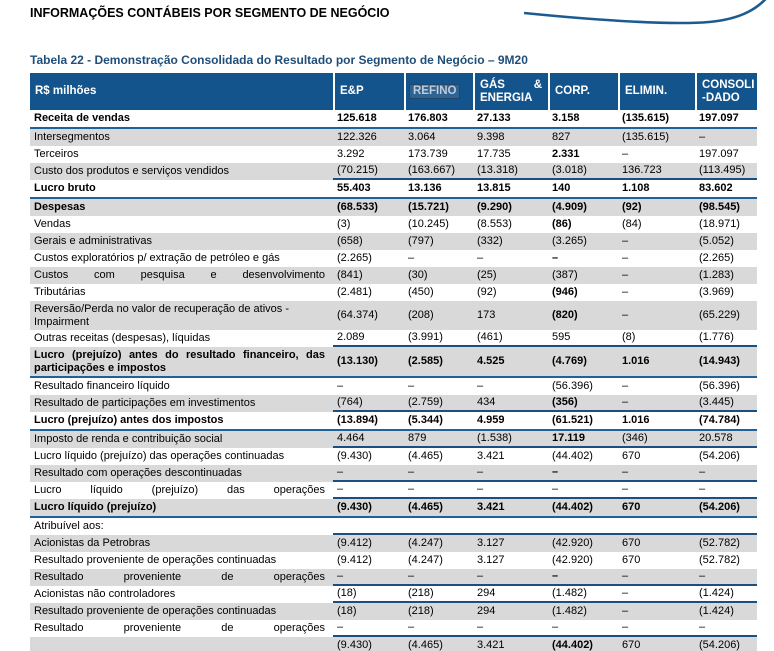  I want to click on column-header-gas-energia: GÁS & ENERGIA, so click(510, 91).